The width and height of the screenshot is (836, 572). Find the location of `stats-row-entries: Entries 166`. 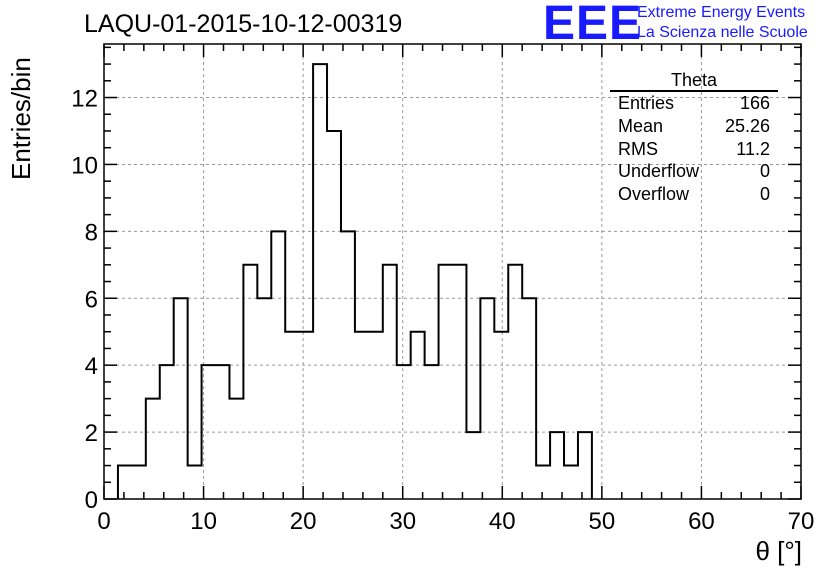

stats-row-entries: Entries 166 is located at coordinates (694, 103).